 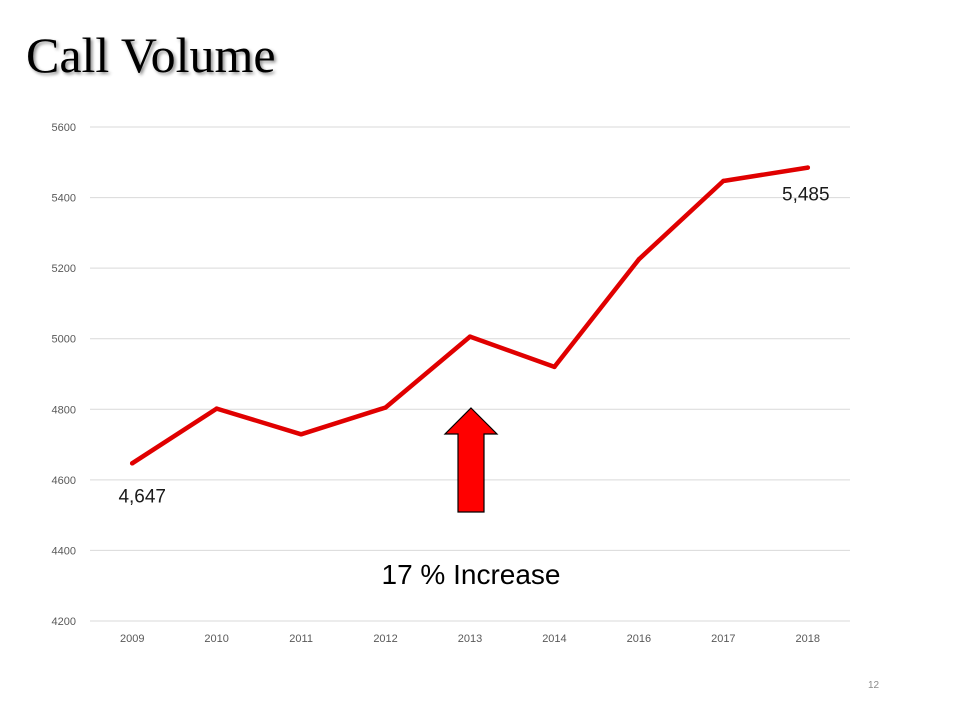 I want to click on x-tick-label: 2017, so click(x=723, y=639).